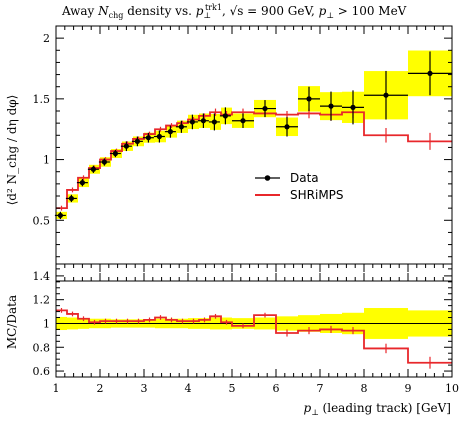 This screenshot has width=467, height=421. What do you see at coordinates (287, 178) in the screenshot?
I see `legend-entry-data: Data` at bounding box center [287, 178].